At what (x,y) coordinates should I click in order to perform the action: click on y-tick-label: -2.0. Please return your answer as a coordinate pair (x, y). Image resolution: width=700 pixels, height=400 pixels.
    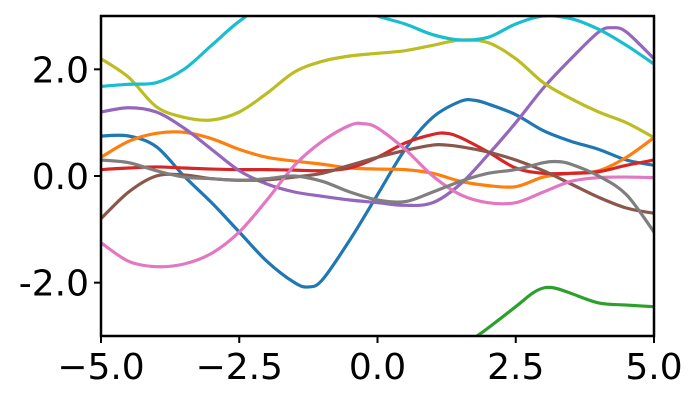
    Looking at the image, I should click on (54, 284).